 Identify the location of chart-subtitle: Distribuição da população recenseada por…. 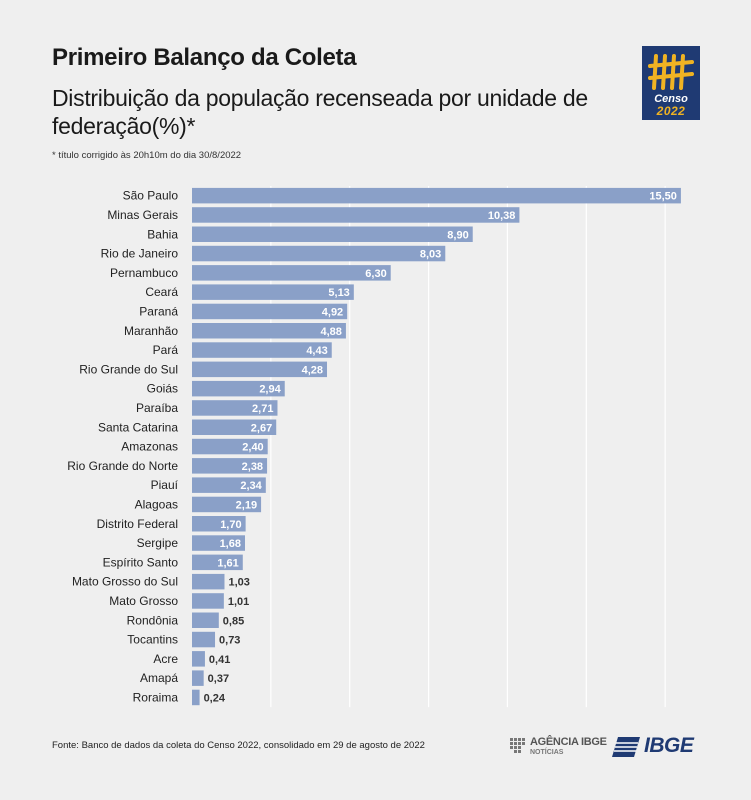
(320, 112).